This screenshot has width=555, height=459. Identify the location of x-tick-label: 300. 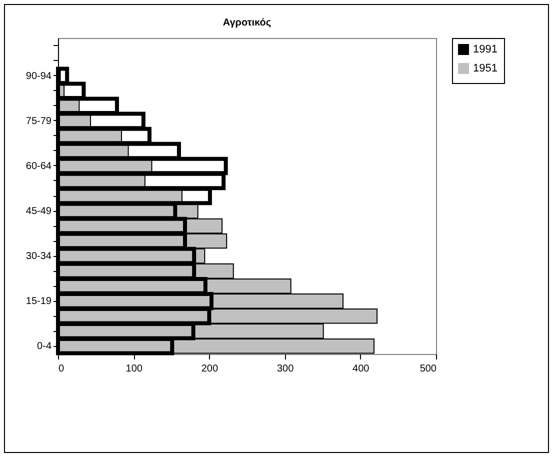
(285, 369).